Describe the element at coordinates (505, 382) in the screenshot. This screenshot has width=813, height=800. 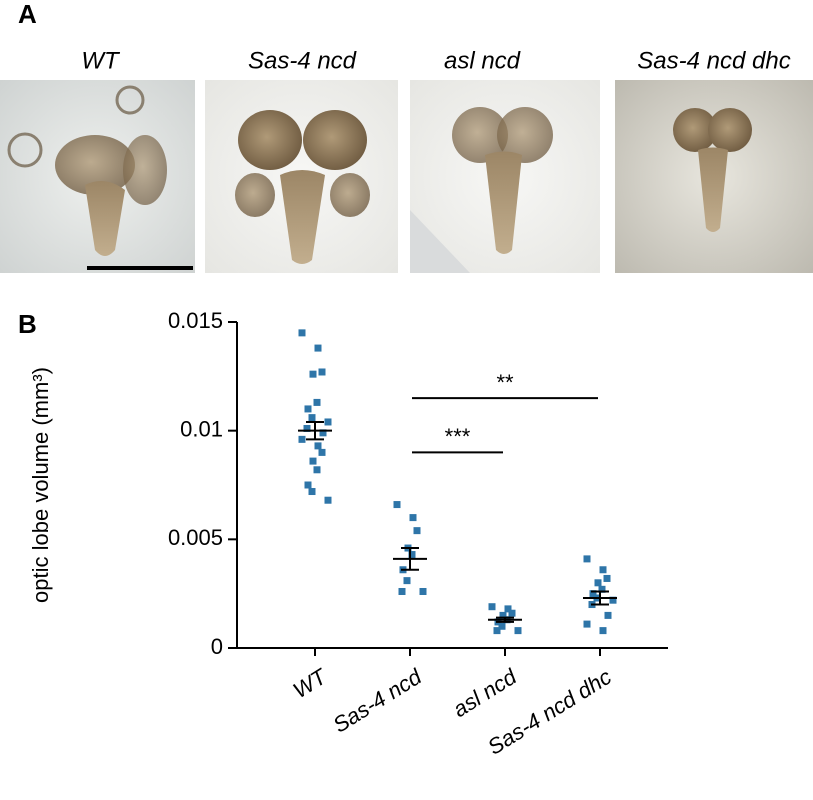
I see `significance-label: **` at that location.